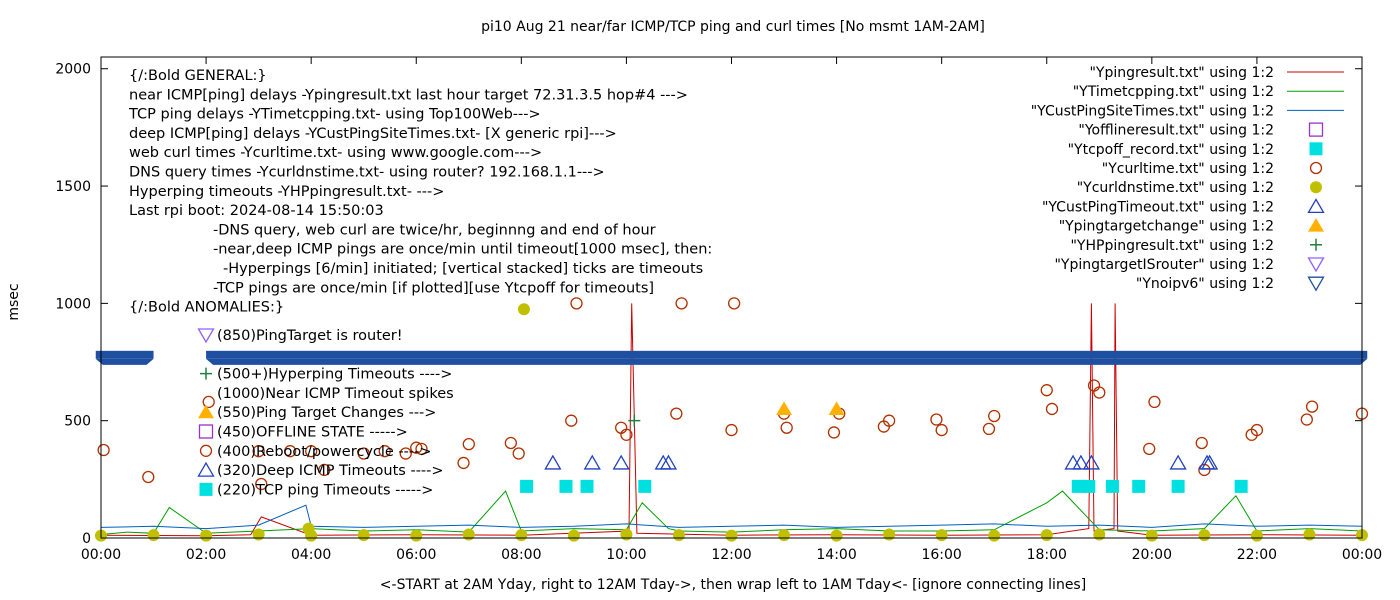 The height and width of the screenshot is (600, 1400). Describe the element at coordinates (77, 422) in the screenshot. I see `y-tick-label: 500` at that location.